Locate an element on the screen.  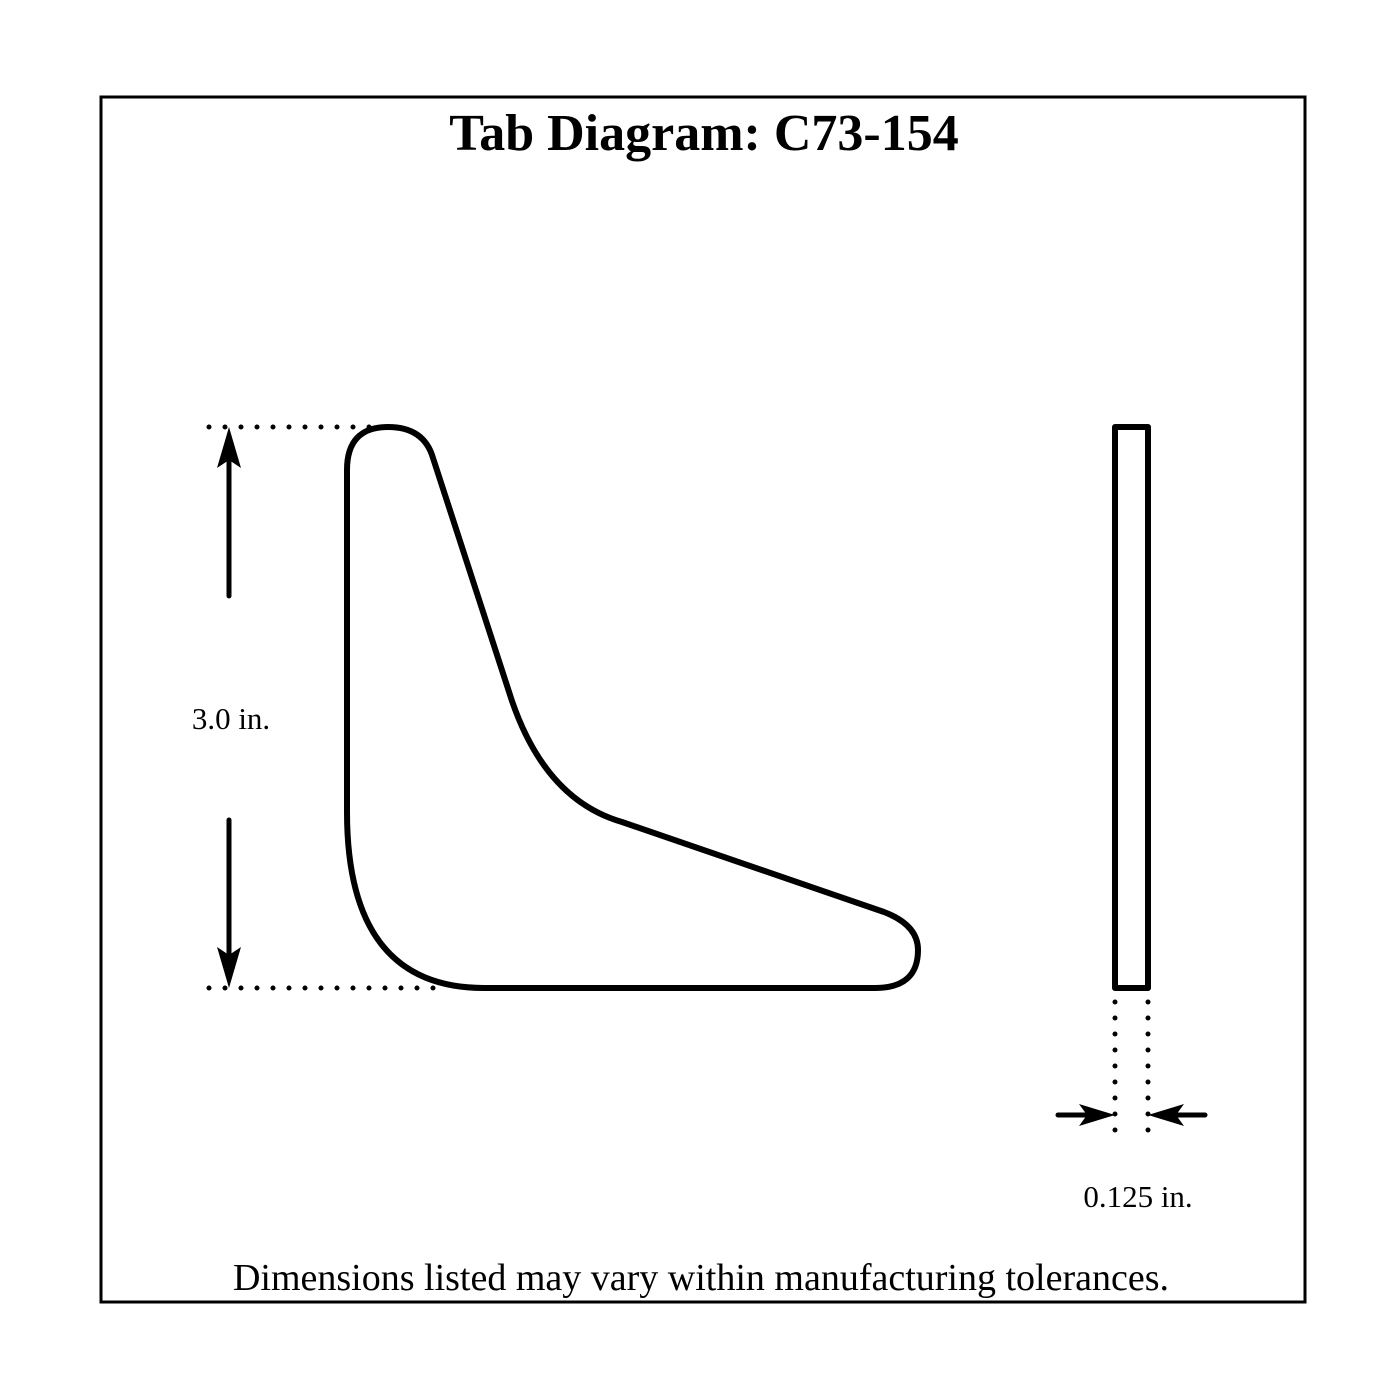
height-arrow-up is located at coordinates (229, 513).